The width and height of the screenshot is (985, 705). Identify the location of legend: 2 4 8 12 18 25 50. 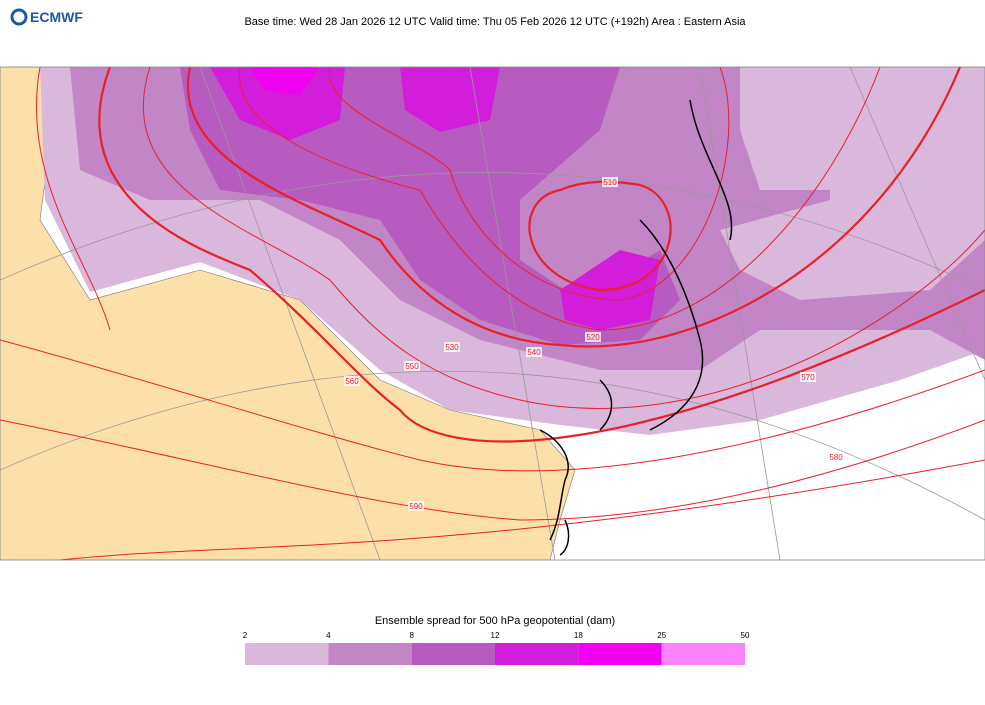
(496, 648).